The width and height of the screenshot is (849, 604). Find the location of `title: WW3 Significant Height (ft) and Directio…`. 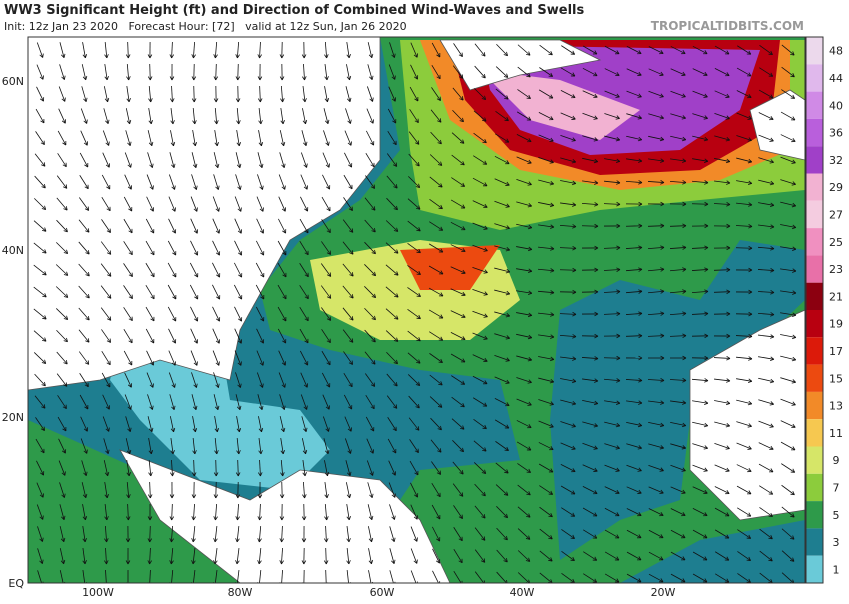

title: WW3 Significant Height (ft) and Directio… is located at coordinates (294, 10).